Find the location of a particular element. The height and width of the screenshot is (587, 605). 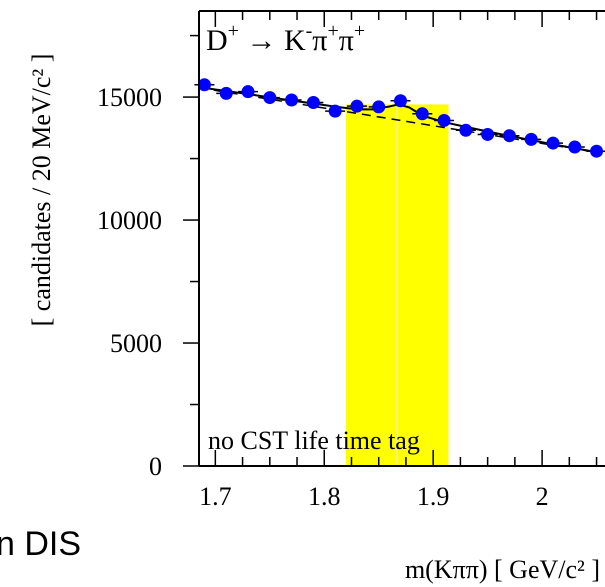

x-axis-title: m(Kππ) [ GeV/c² ] is located at coordinates (502, 569).